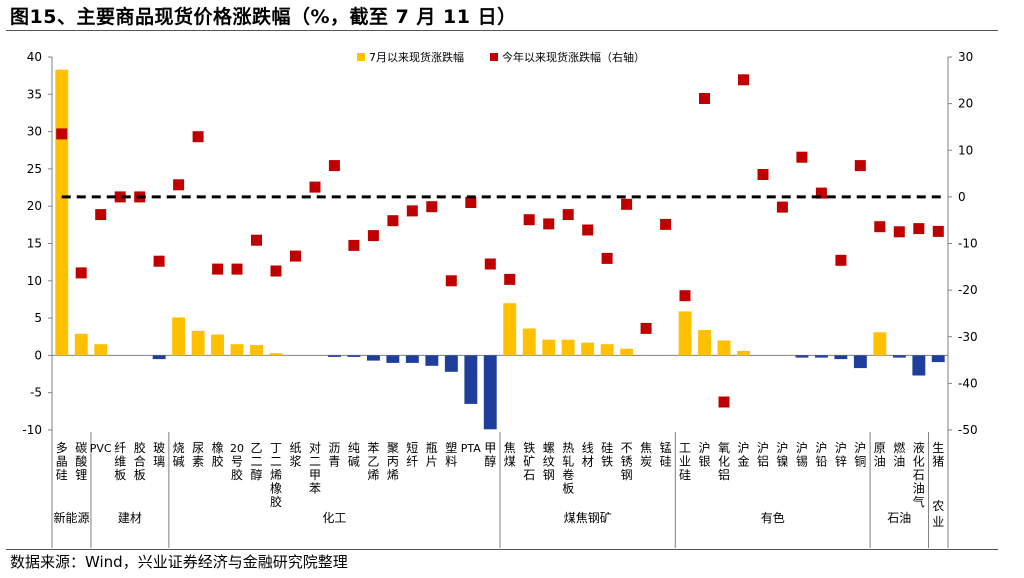 This screenshot has height=578, width=1024. What do you see at coordinates (451, 462) in the screenshot?
I see `category-label: 料` at bounding box center [451, 462].